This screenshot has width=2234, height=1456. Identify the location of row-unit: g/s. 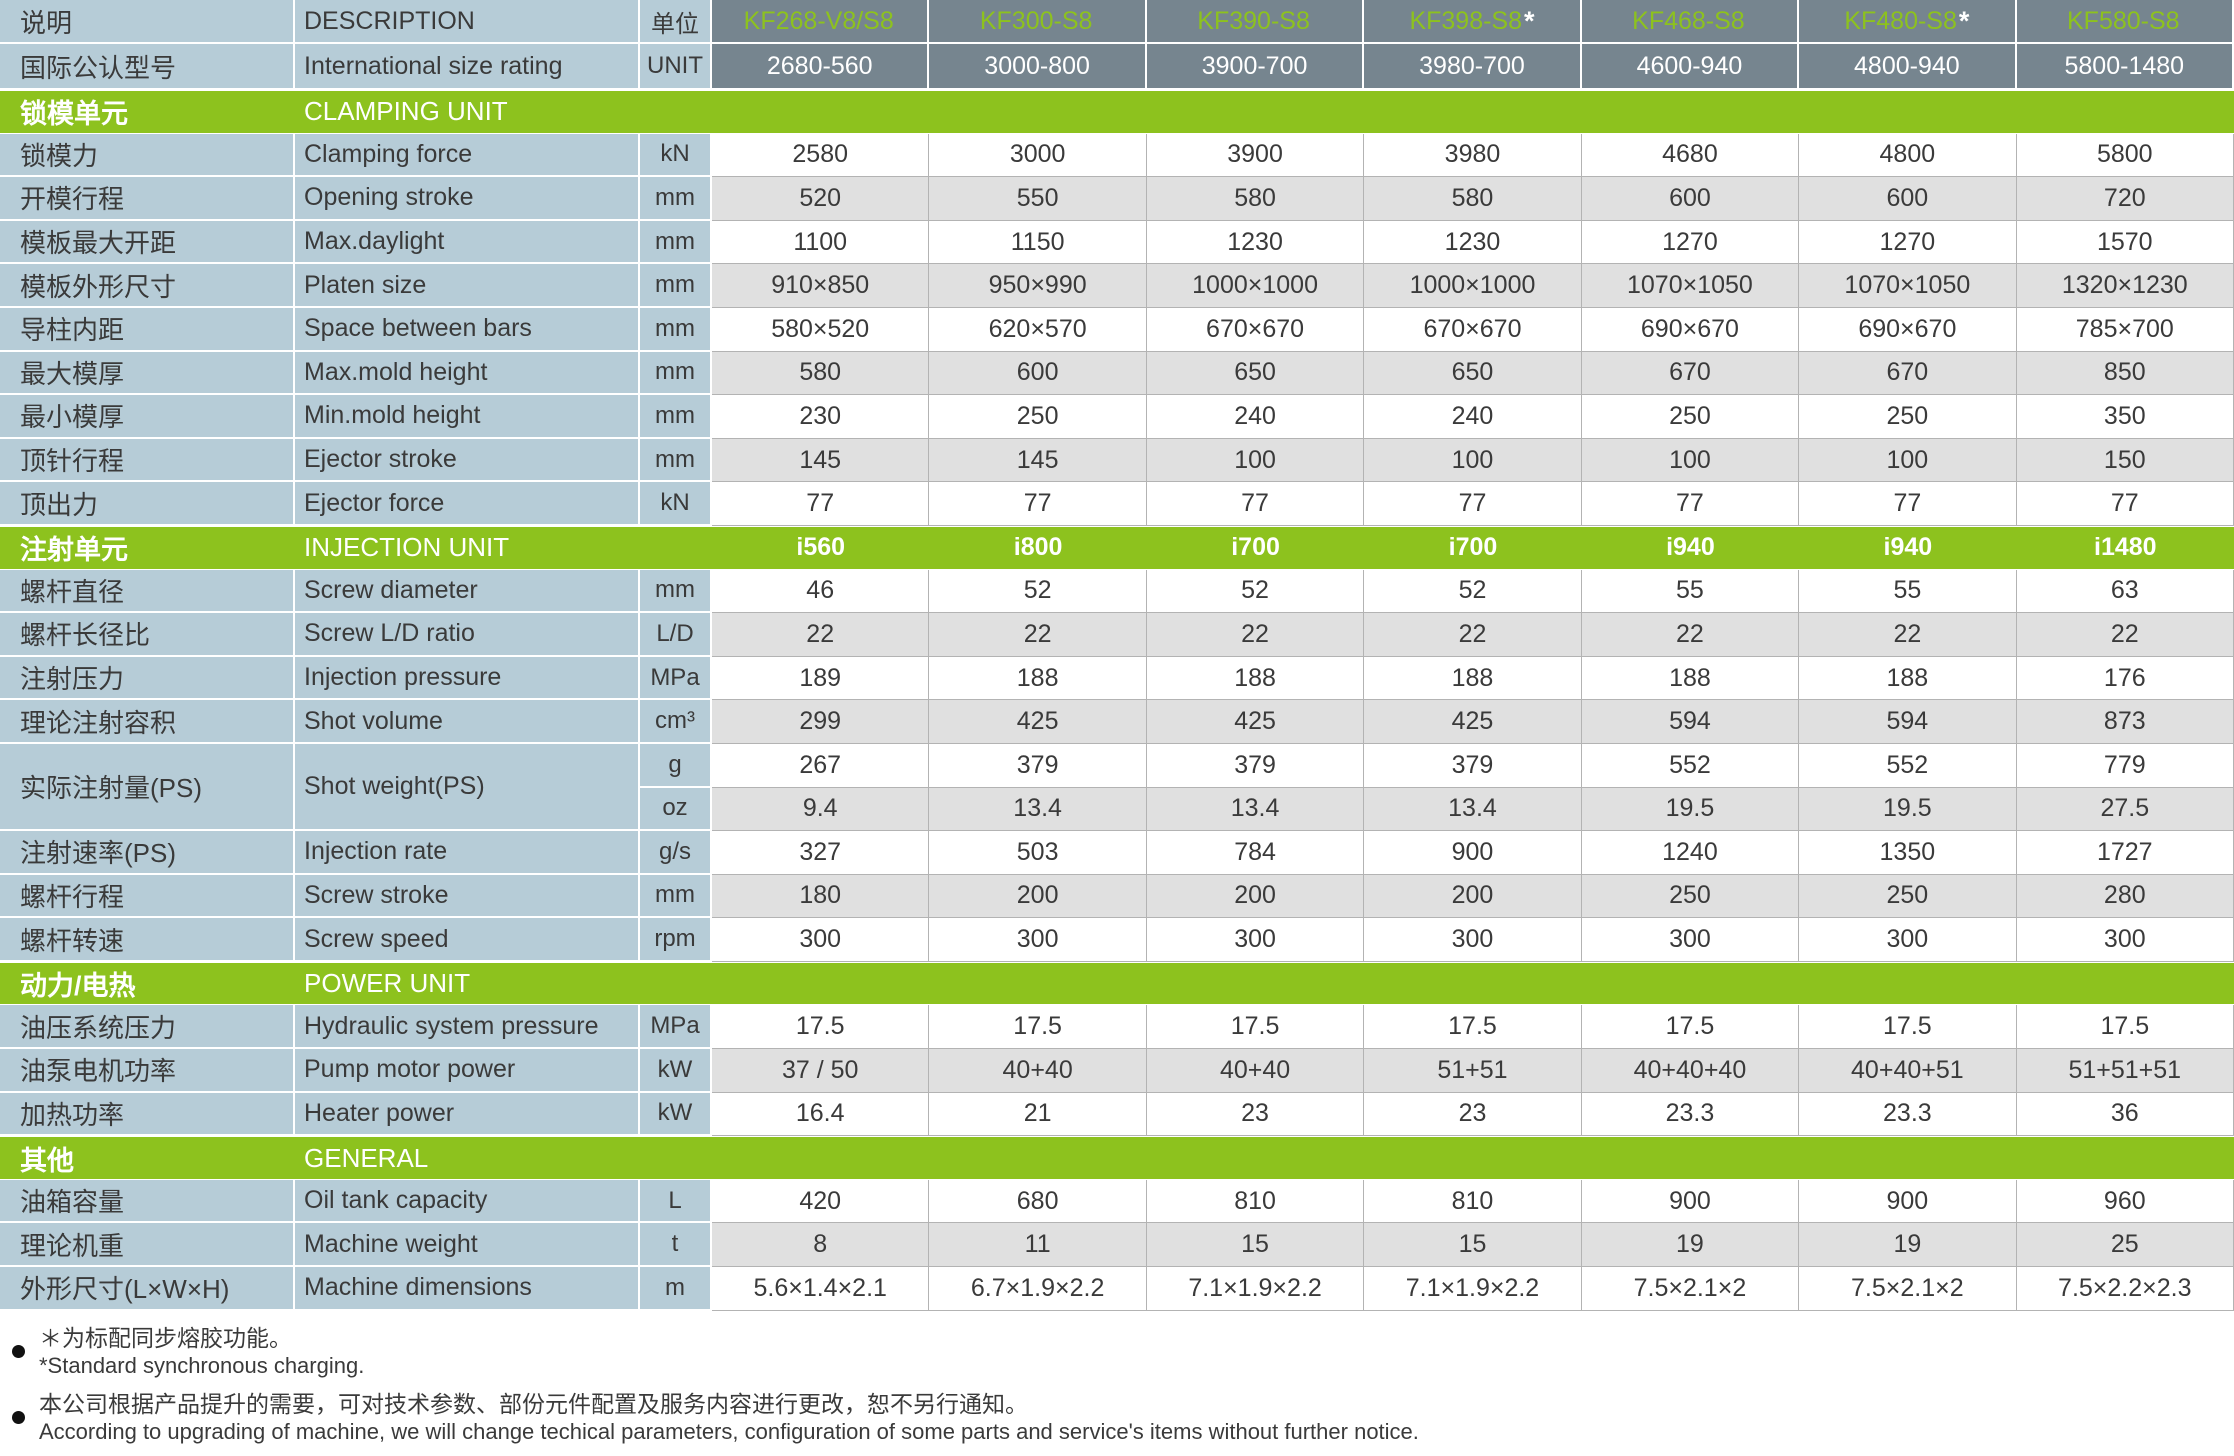
(676, 853).